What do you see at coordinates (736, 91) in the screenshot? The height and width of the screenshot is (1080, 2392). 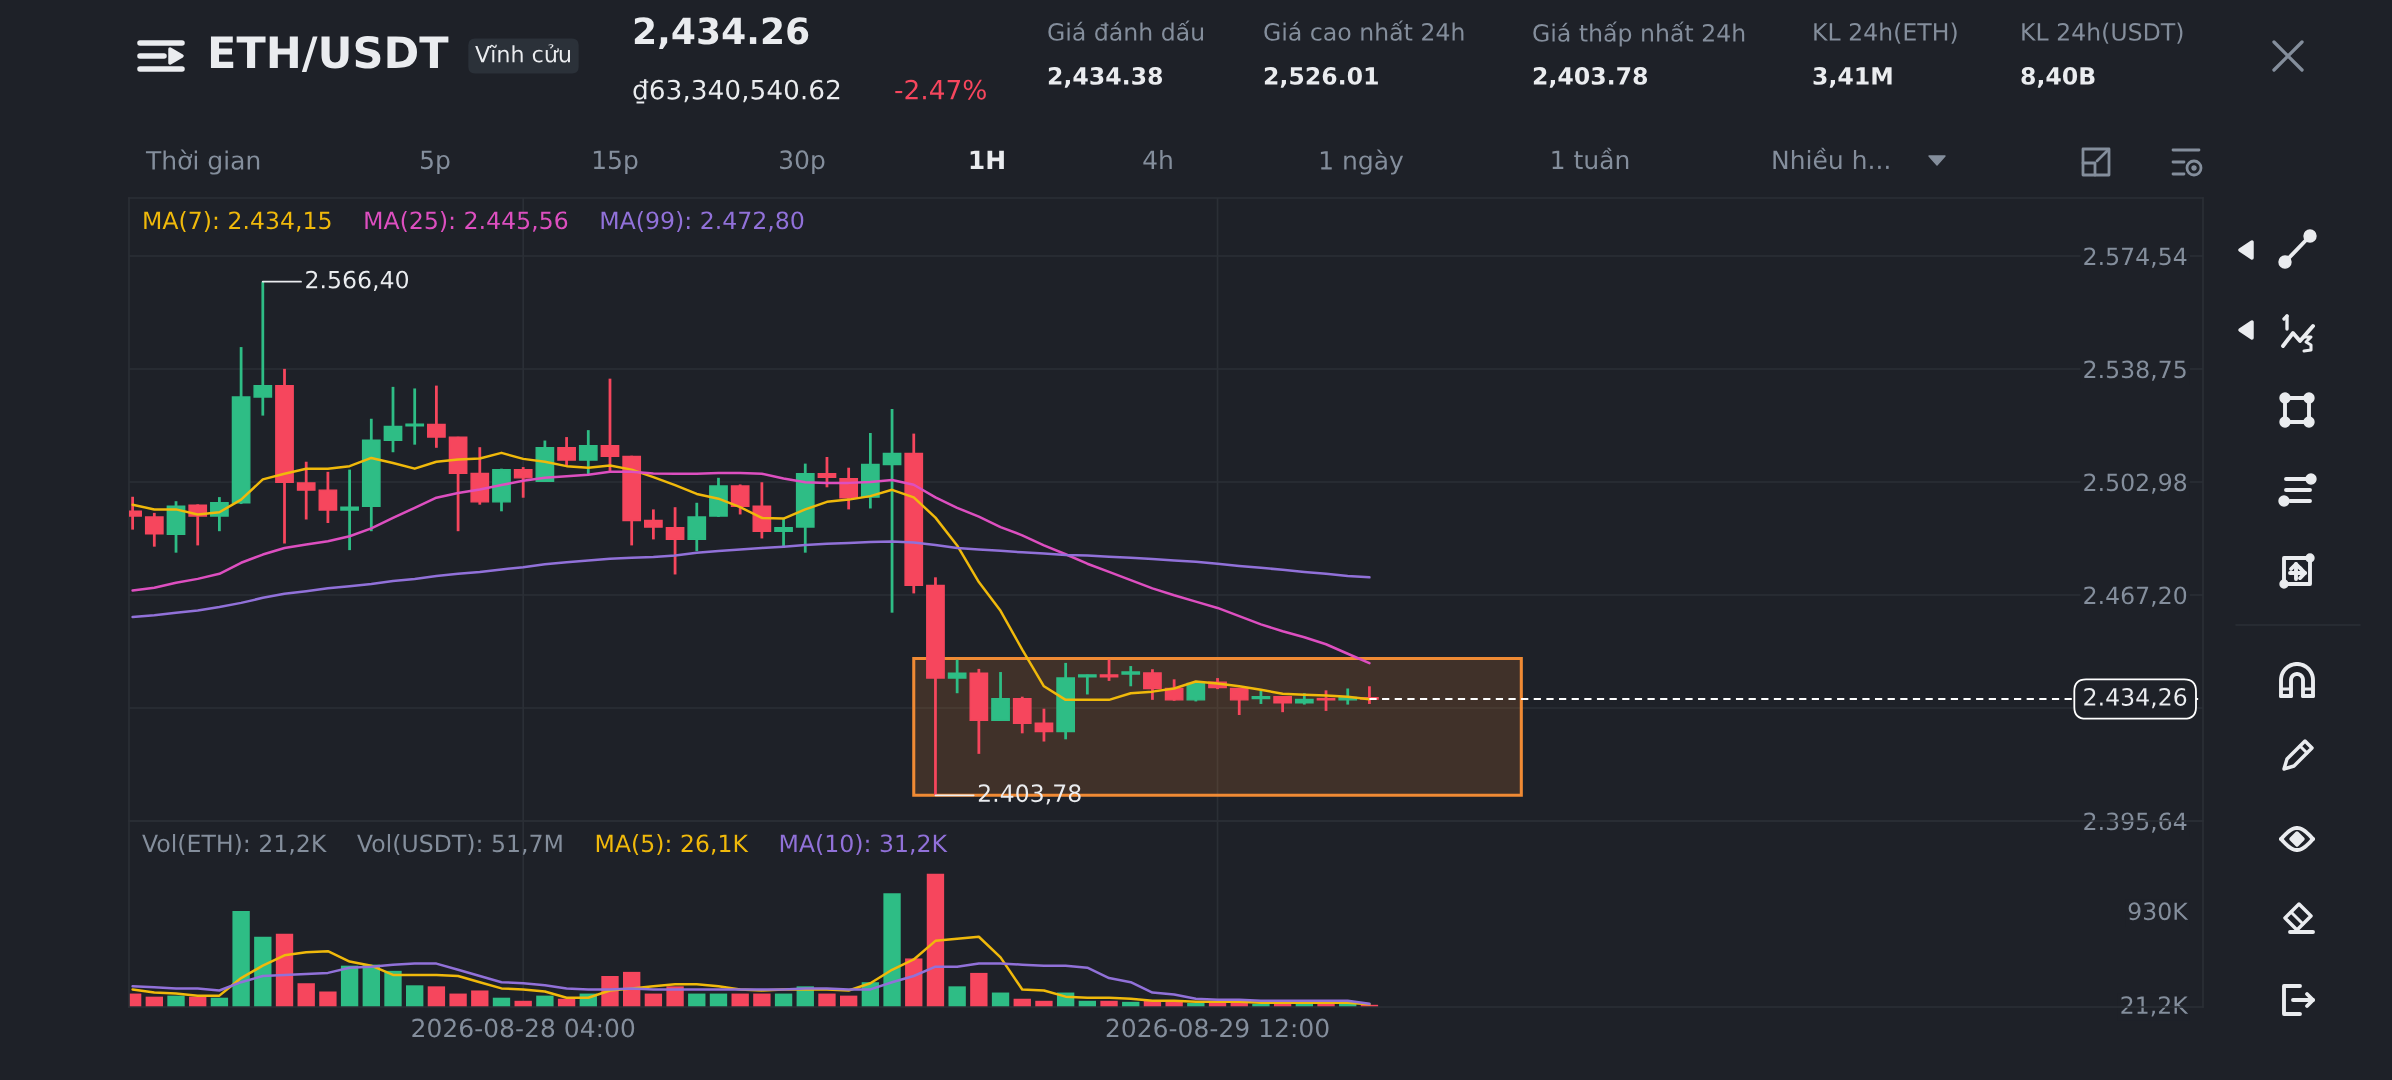 I see `text: ₫63,340,540.62` at bounding box center [736, 91].